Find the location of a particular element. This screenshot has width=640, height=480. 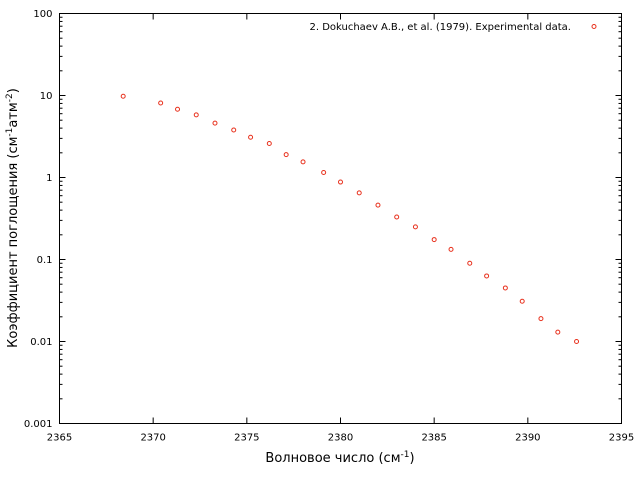

x-tick-label: 2390 is located at coordinates (527, 438).